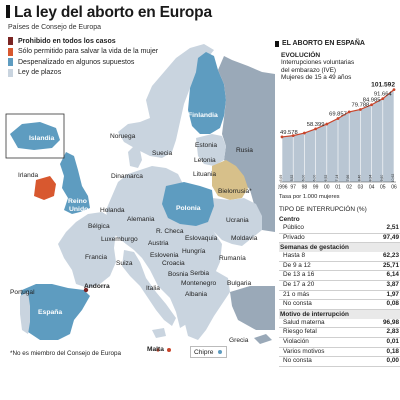 Image resolution: width=400 pixels, height=400 pixels. I want to click on legend-item: Despenalizado en algunos supuestos, so click(83, 62).